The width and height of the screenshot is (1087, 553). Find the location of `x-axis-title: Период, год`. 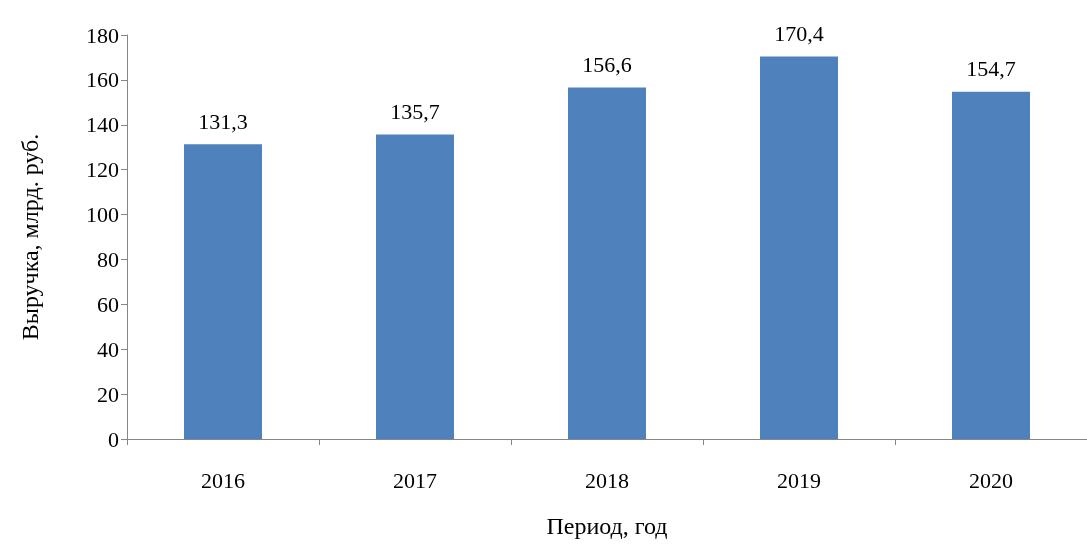

x-axis-title: Период, год is located at coordinates (607, 526).